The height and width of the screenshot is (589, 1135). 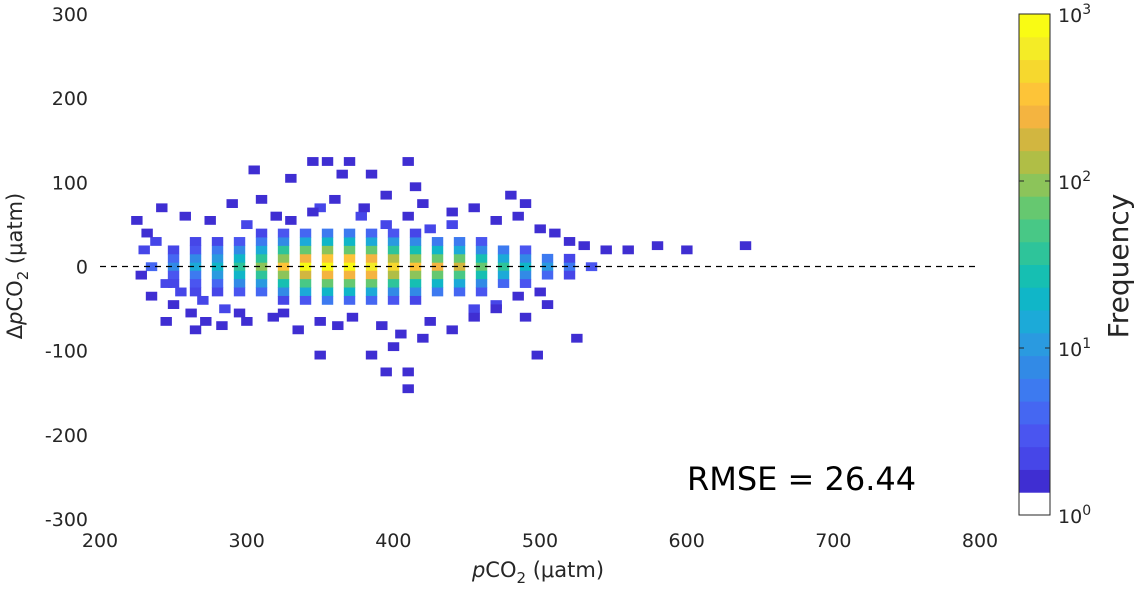 I want to click on colorbar-tick-label: 103, so click(x=1074, y=14).